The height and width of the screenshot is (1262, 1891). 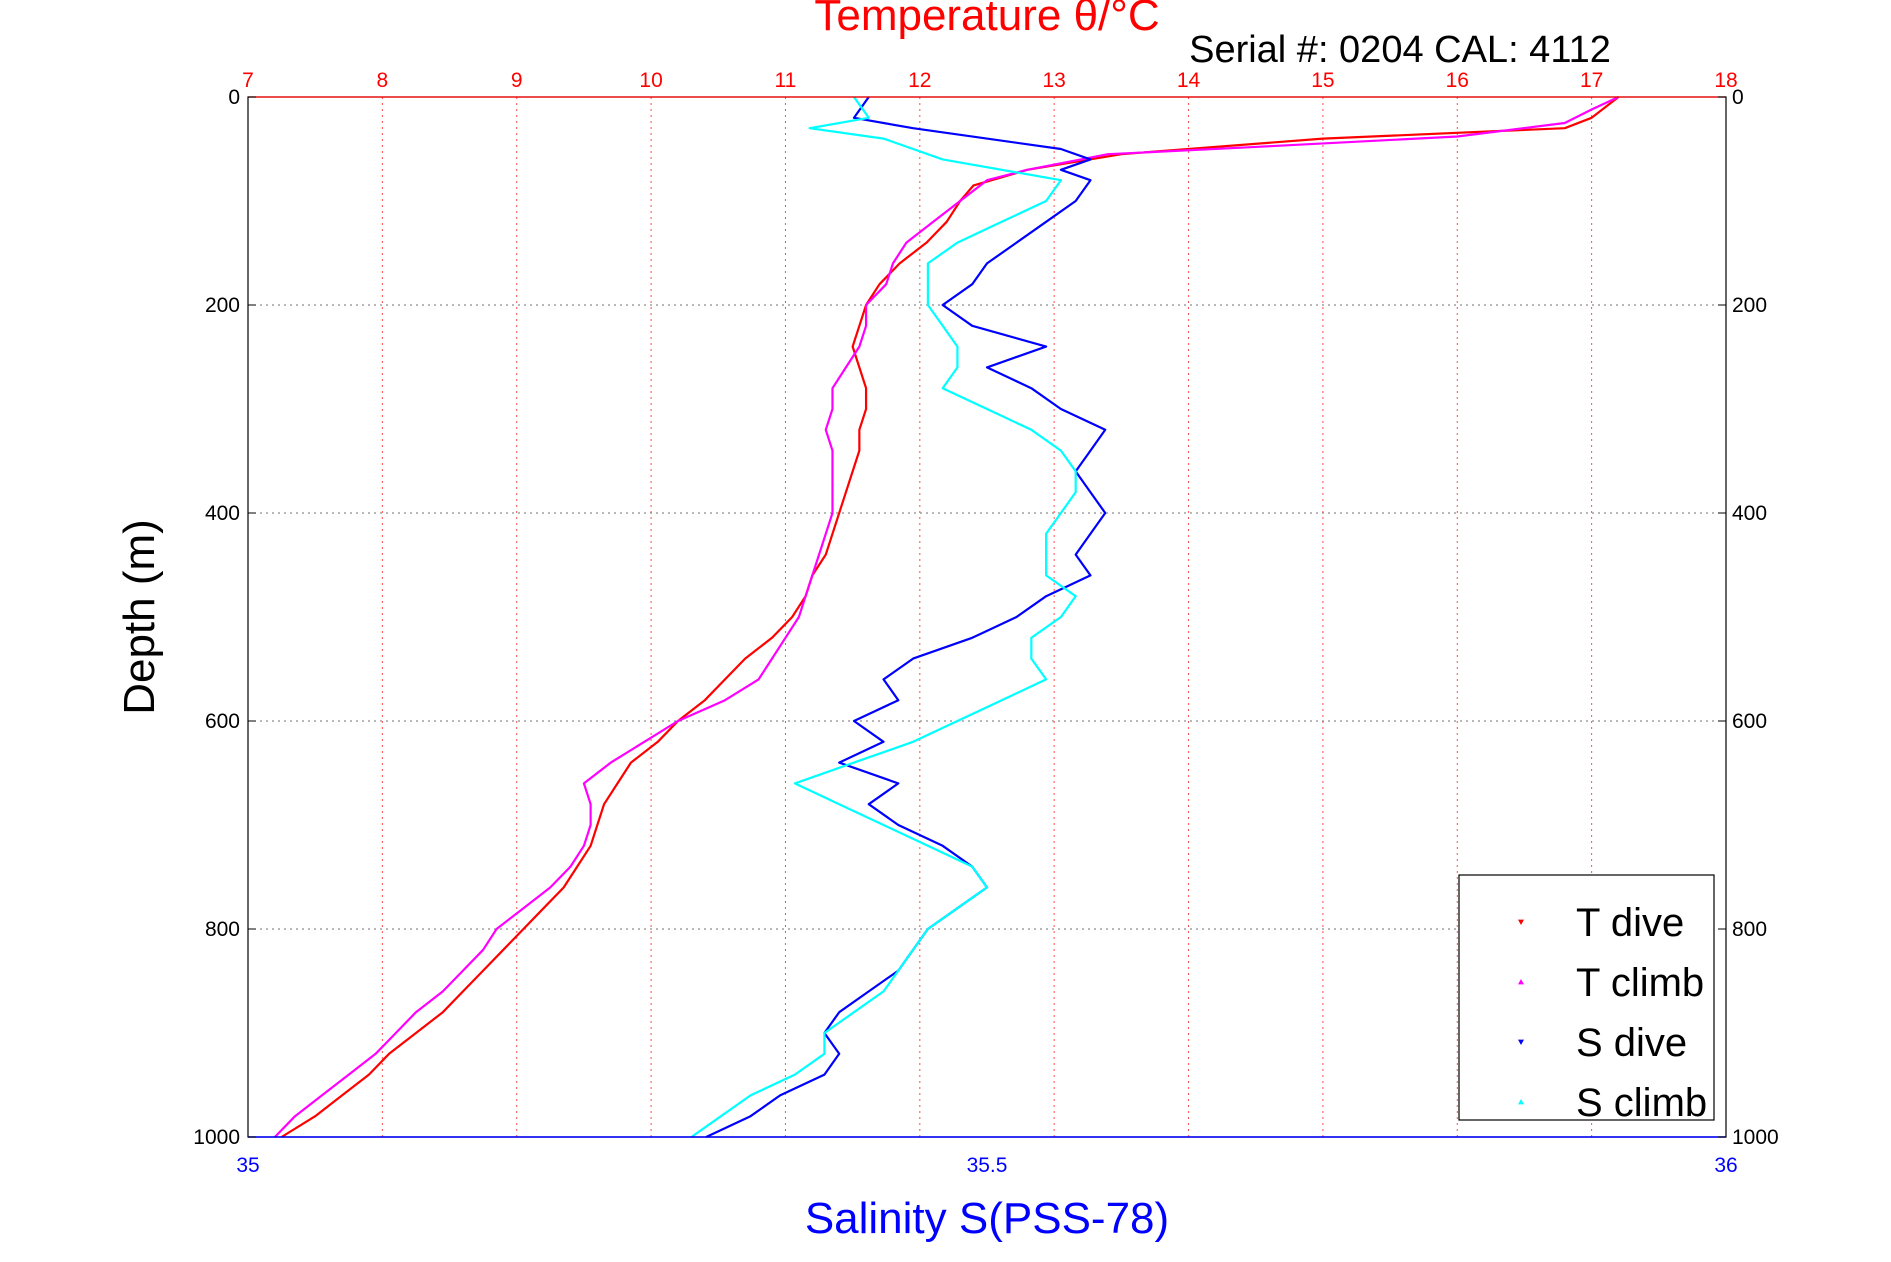 What do you see at coordinates (222, 305) in the screenshot?
I see `depth-tick-label-left: 200` at bounding box center [222, 305].